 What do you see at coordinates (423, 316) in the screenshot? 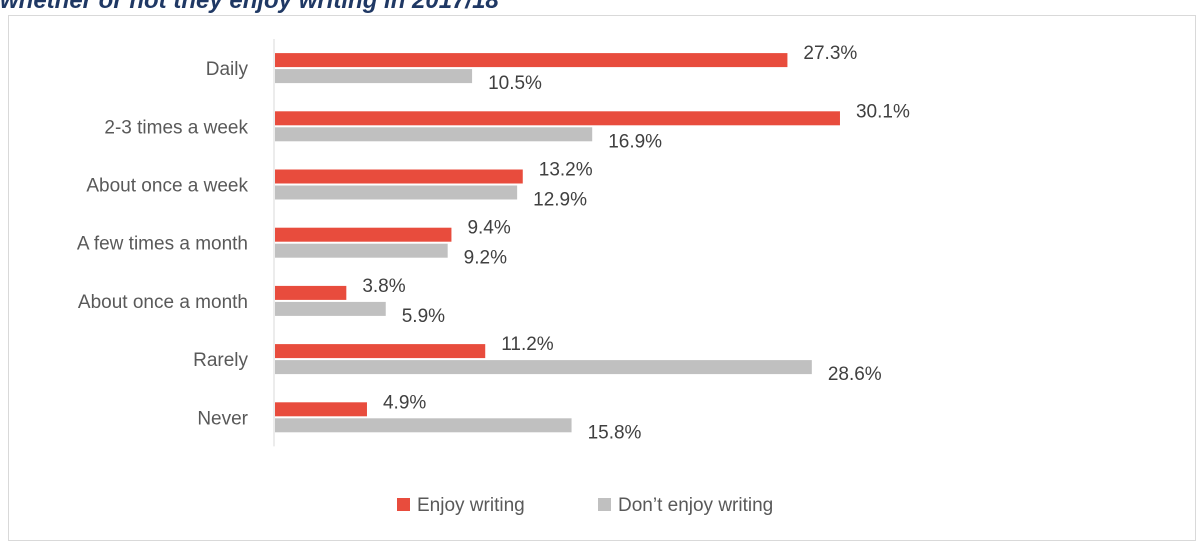
I see `data-label: 5.9%` at bounding box center [423, 316].